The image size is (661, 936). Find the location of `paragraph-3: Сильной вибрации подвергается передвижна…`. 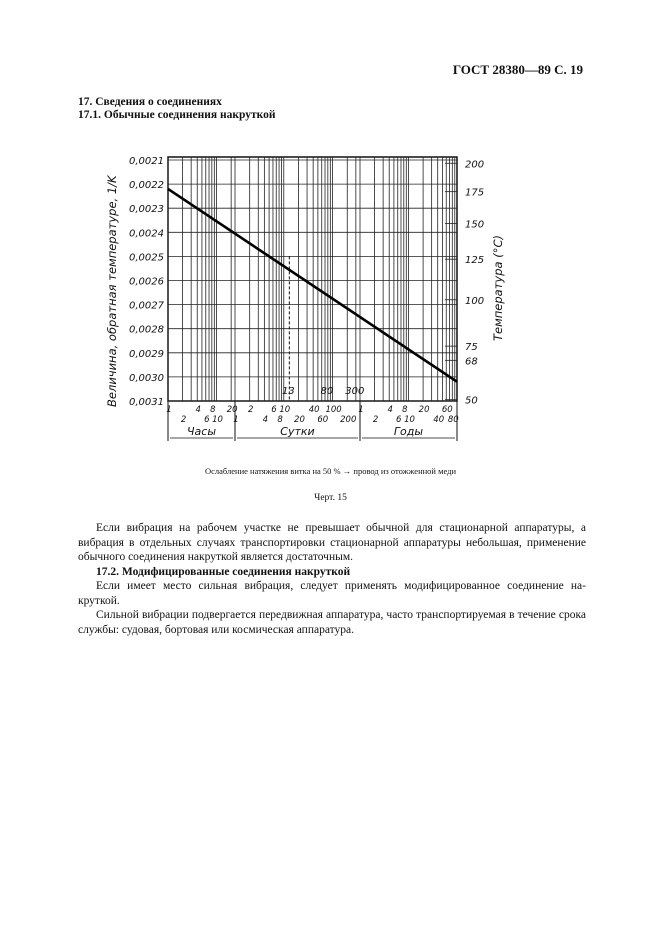

paragraph-3: Сильной вибрации подвергается передвижна… is located at coordinates (332, 622).